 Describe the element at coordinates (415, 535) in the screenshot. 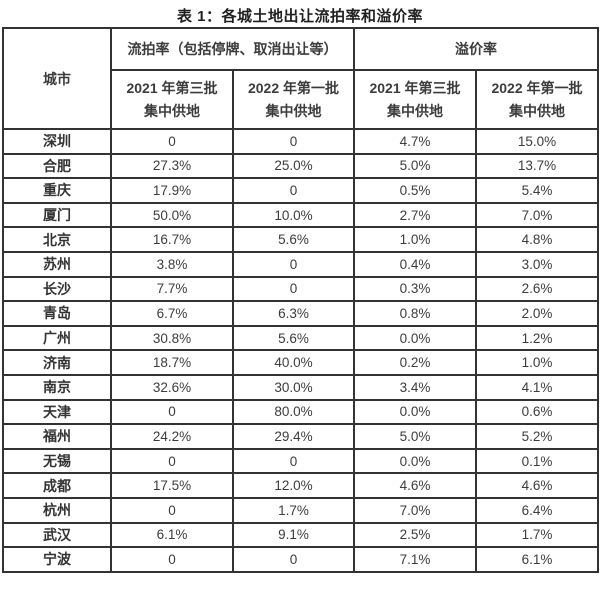

I see `value-cell: 2.5%` at that location.